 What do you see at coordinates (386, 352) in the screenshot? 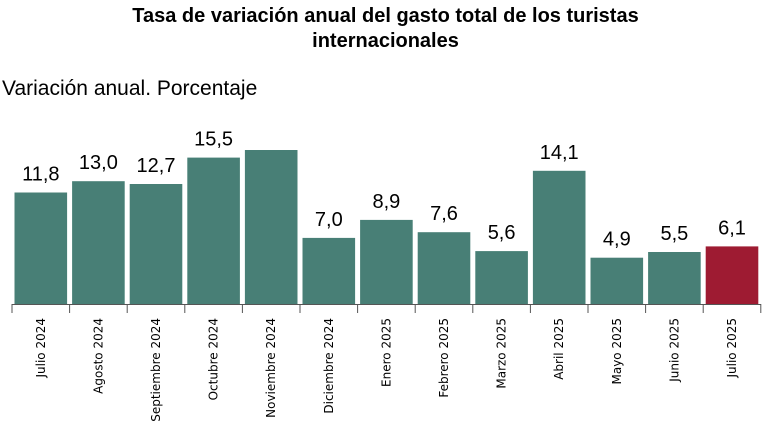
I see `tick-label-7: Enero 2025` at bounding box center [386, 352].